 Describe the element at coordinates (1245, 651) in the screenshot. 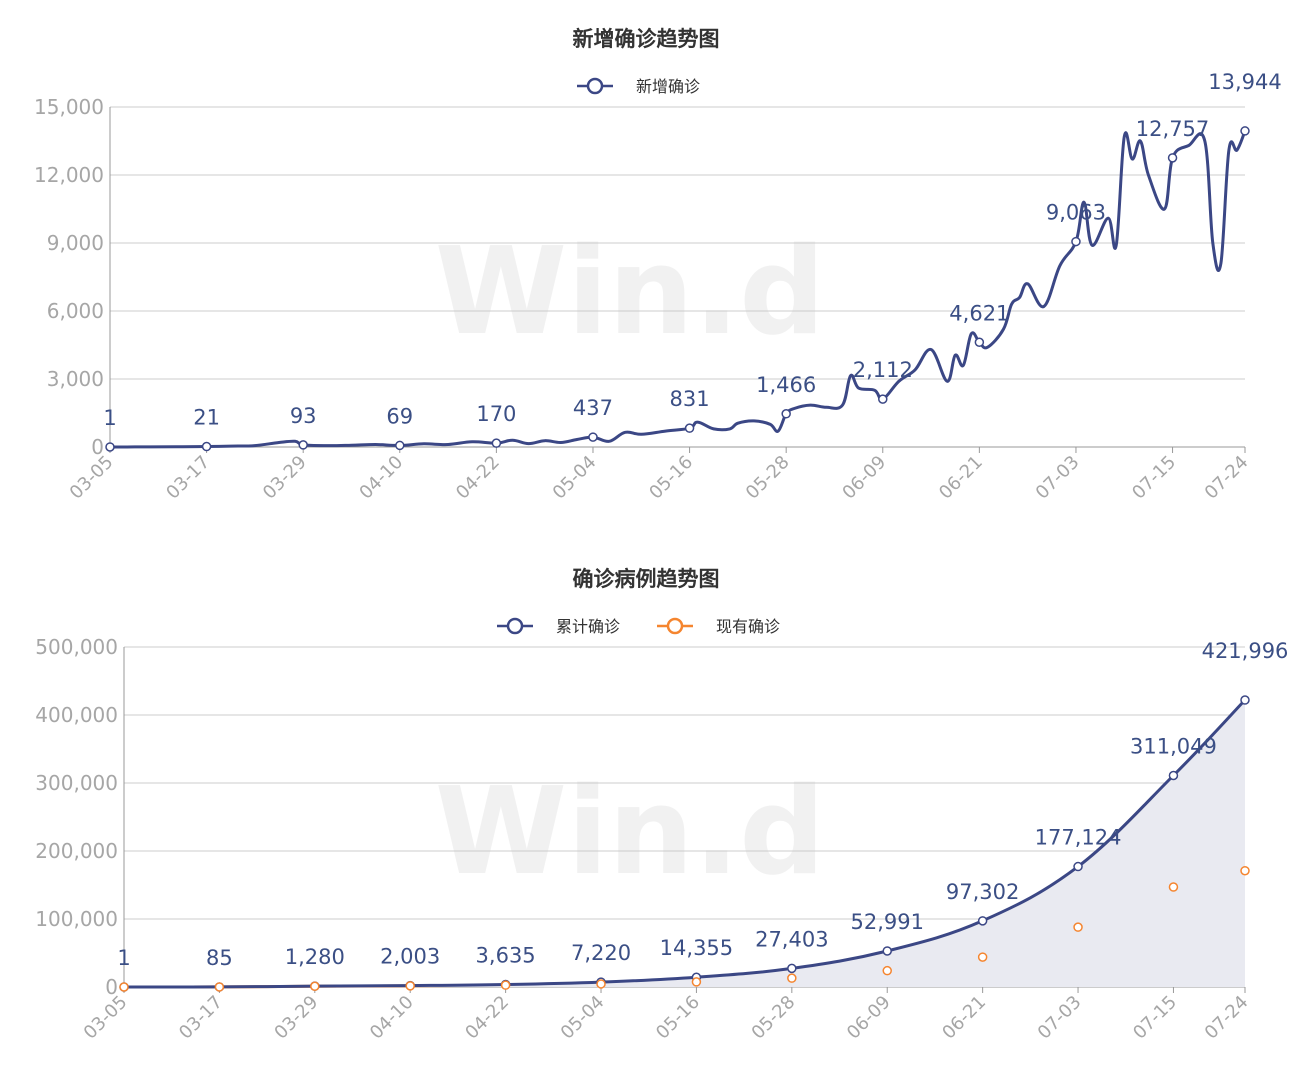

I see `data-label: 421,996` at that location.